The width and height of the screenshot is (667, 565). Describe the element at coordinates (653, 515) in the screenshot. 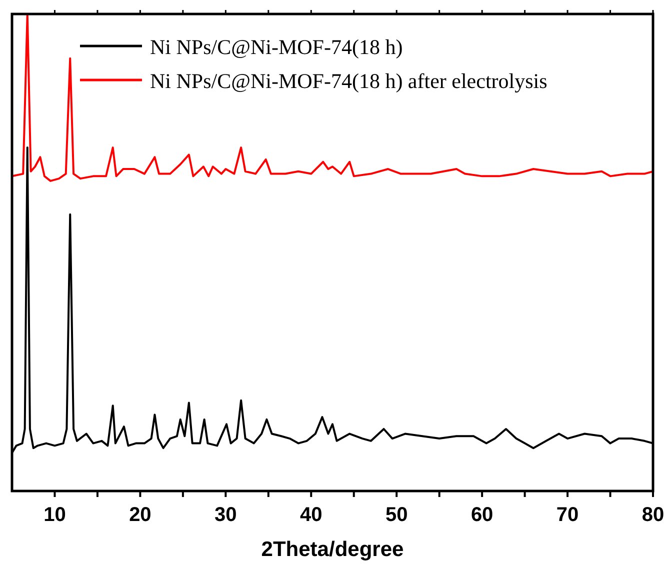

I see `x-tick-label: 80` at that location.